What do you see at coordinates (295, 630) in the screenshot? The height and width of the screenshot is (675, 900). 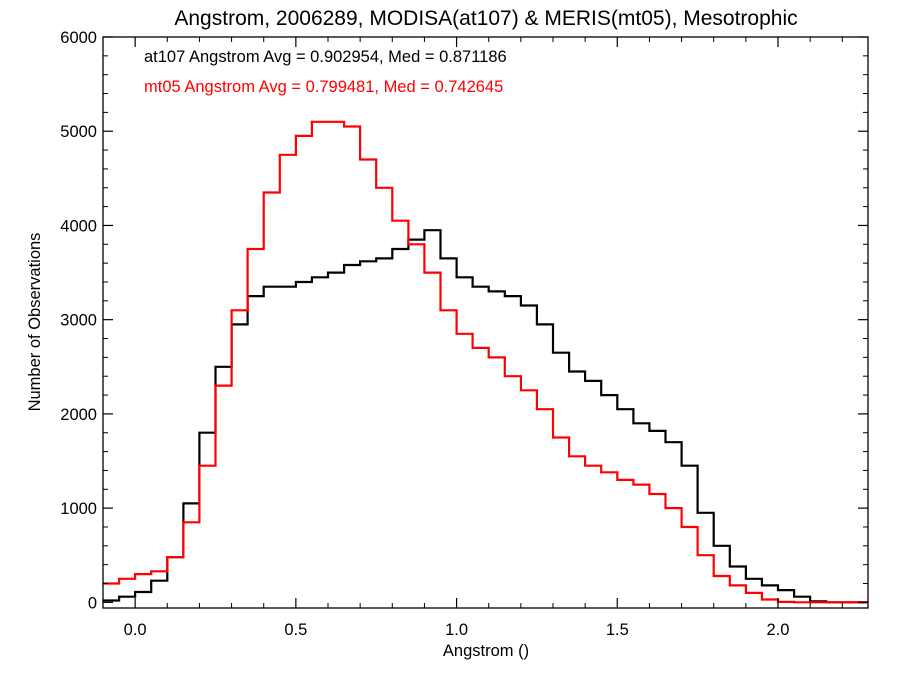 I see `x-tick-label: 0.5` at bounding box center [295, 630].